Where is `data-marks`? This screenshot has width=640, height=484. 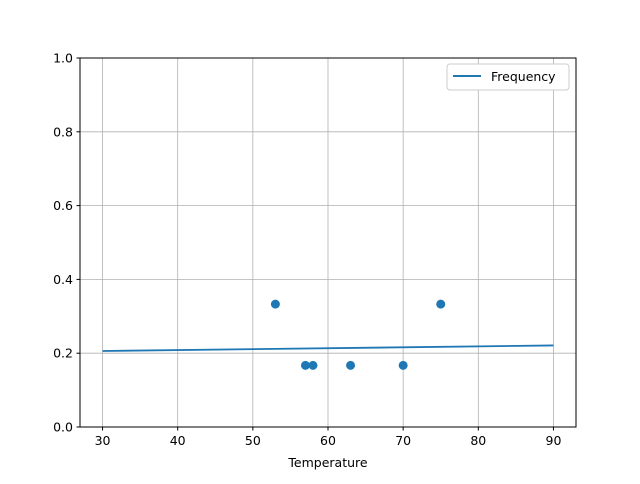
data-marks is located at coordinates (328, 334).